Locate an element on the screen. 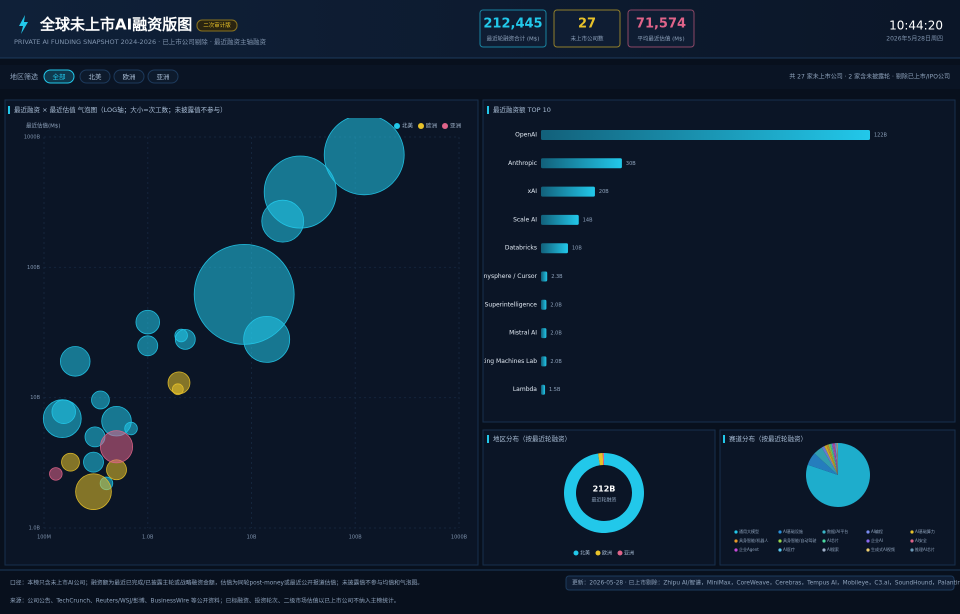 The height and width of the screenshot is (614, 960). kpi-label: 未上市公司数 is located at coordinates (587, 39).